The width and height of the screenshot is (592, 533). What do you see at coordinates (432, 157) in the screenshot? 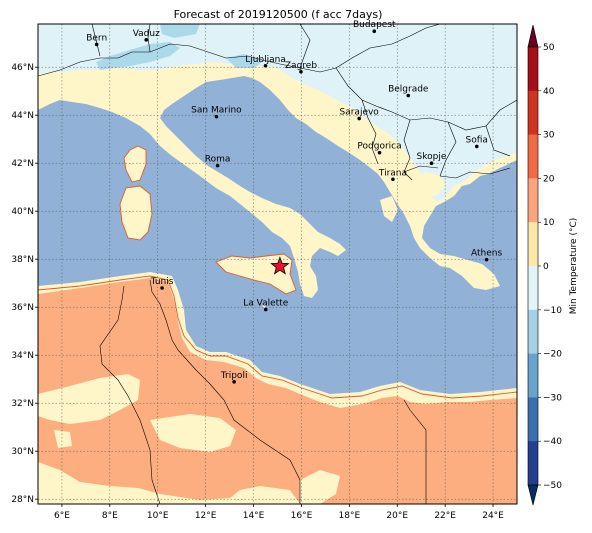
I see `city-label: Skopje` at bounding box center [432, 157].